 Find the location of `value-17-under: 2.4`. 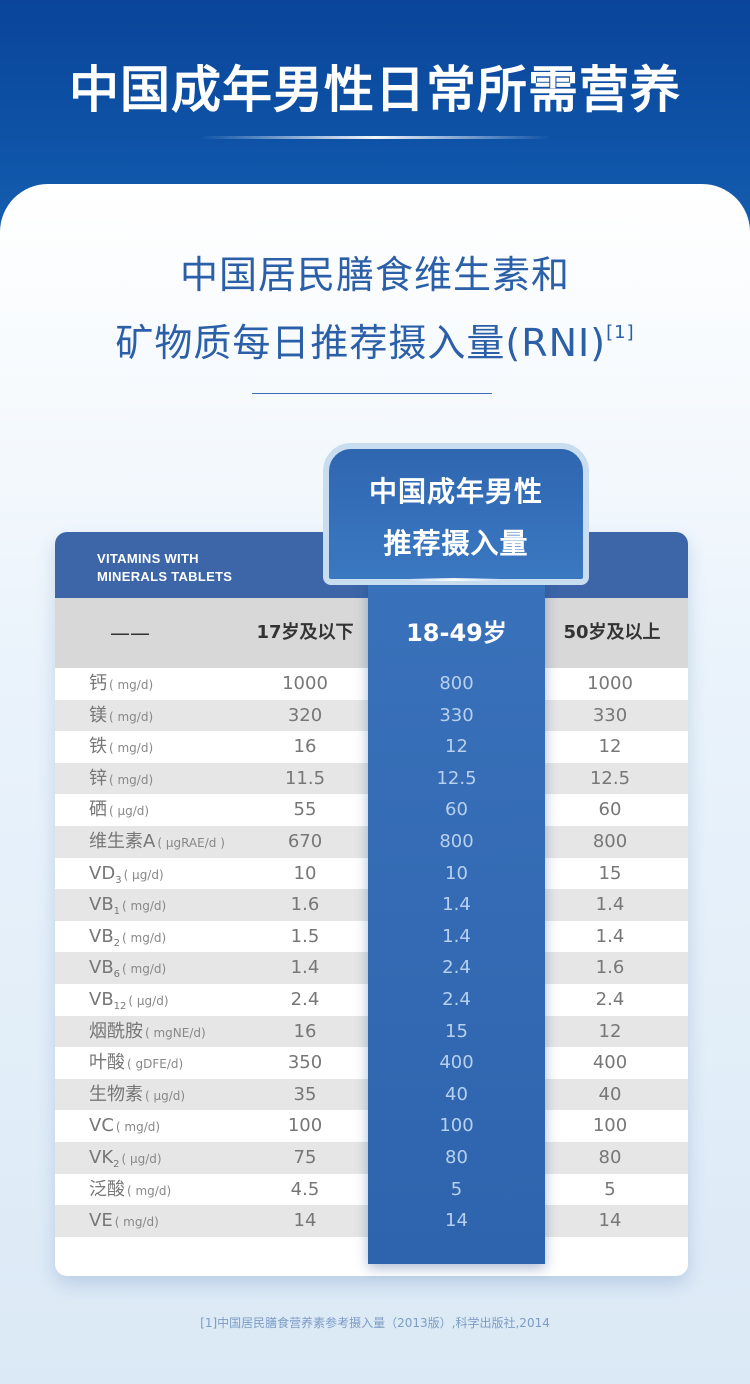

value-17-under: 2.4 is located at coordinates (305, 999).